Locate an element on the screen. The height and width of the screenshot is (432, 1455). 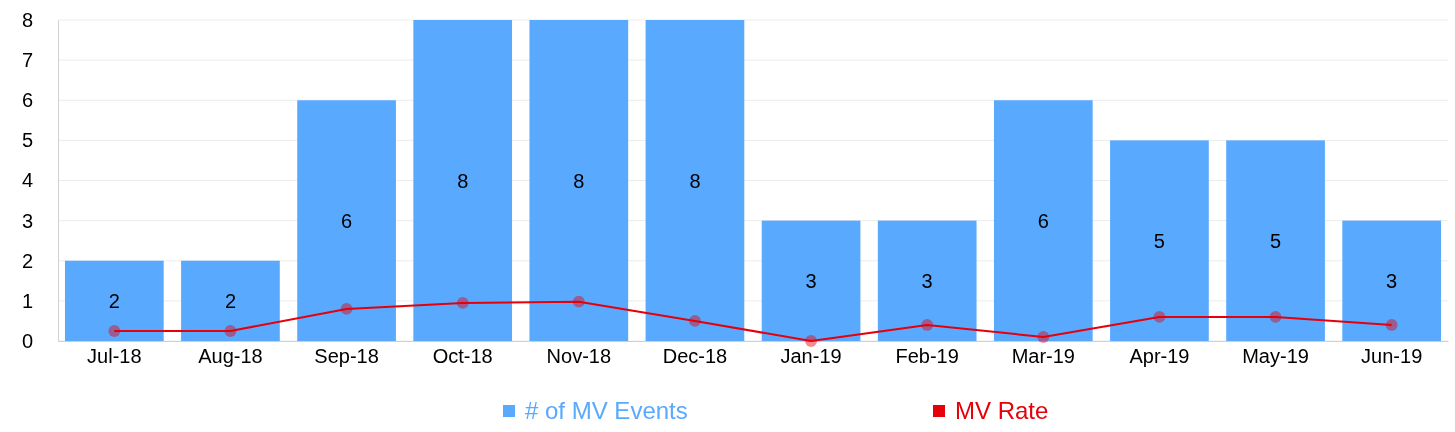
x-tick-label: Nov-18 is located at coordinates (579, 356).